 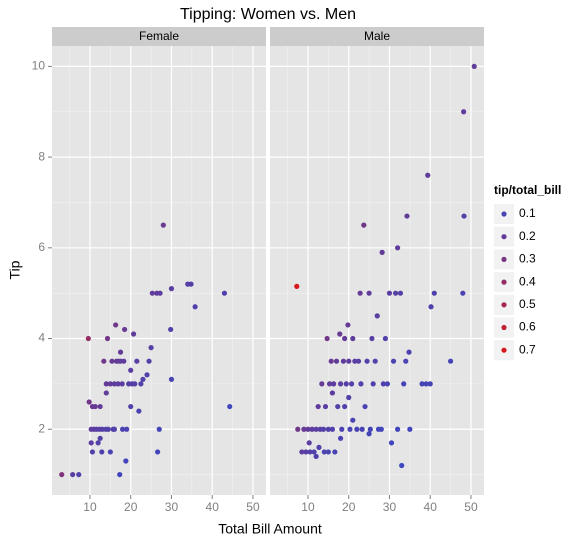 What do you see at coordinates (527, 327) in the screenshot?
I see `legend-label: 0.6` at bounding box center [527, 327].